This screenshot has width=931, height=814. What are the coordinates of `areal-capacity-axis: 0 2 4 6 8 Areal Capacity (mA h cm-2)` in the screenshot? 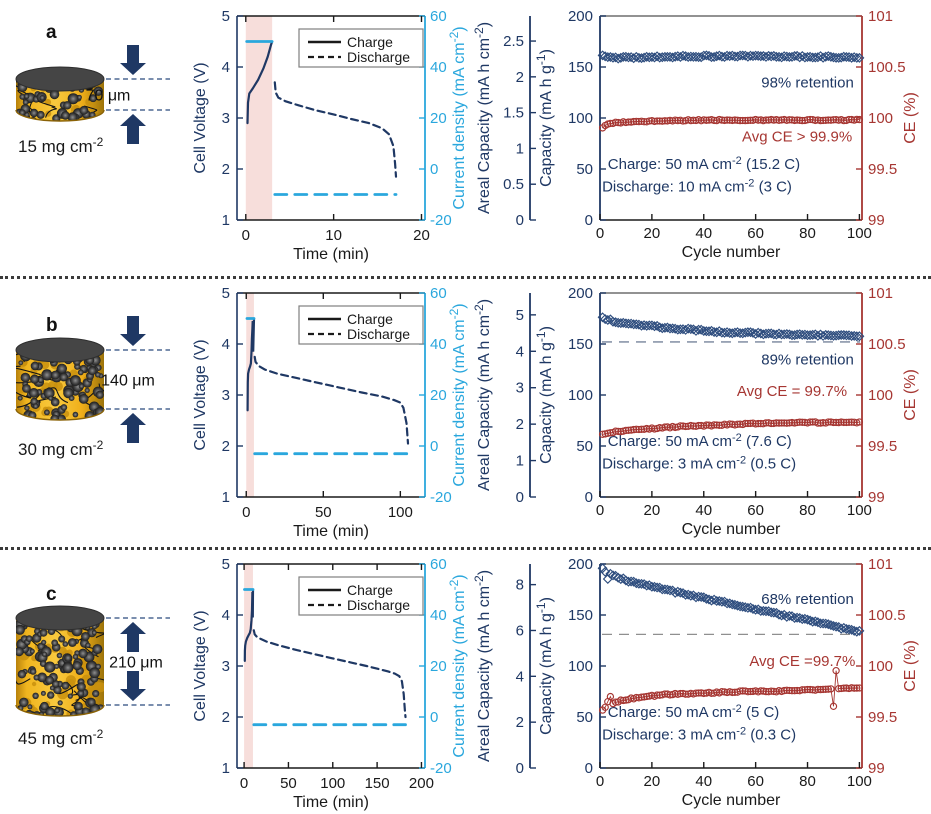 It's located at (504, 670).